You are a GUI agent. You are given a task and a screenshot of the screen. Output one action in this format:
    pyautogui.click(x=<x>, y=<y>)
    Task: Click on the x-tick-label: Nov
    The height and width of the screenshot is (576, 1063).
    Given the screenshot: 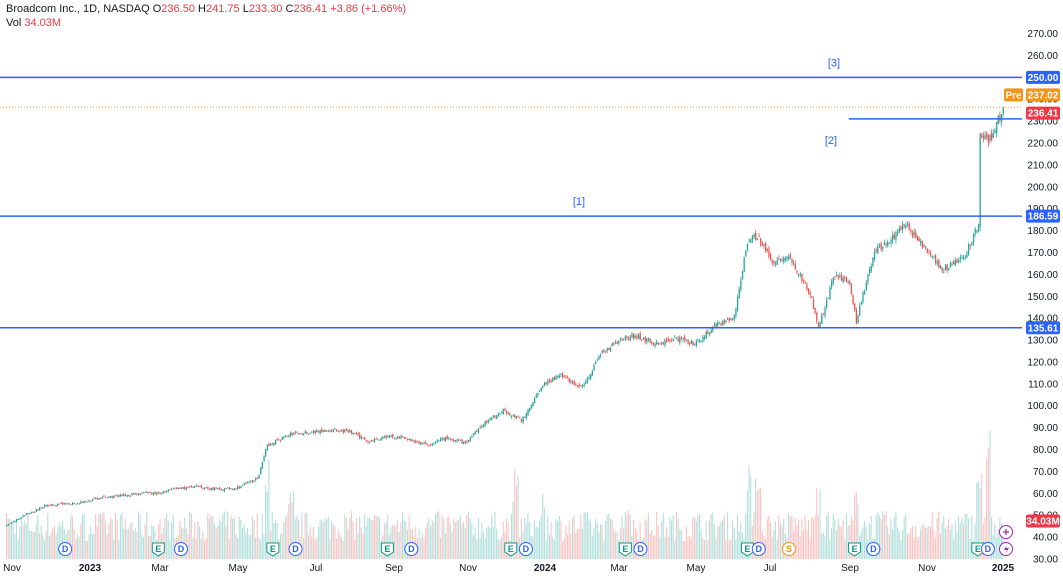 What is the action you would take?
    pyautogui.click(x=12, y=568)
    